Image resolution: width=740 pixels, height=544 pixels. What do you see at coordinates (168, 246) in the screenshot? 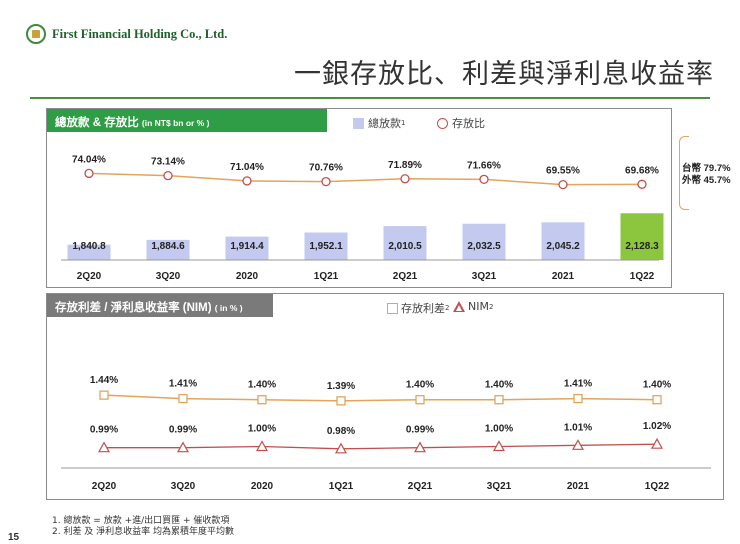
I see `loan-value-label: 1,884.6` at bounding box center [168, 246].